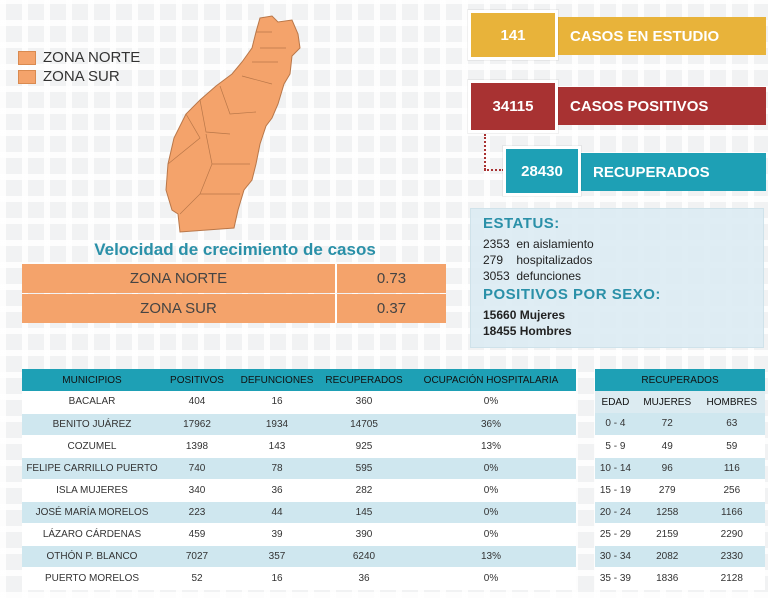 This screenshot has height=598, width=768. Describe the element at coordinates (680, 556) in the screenshot. I see `table-row: 30 - 34 2082 2330` at that location.